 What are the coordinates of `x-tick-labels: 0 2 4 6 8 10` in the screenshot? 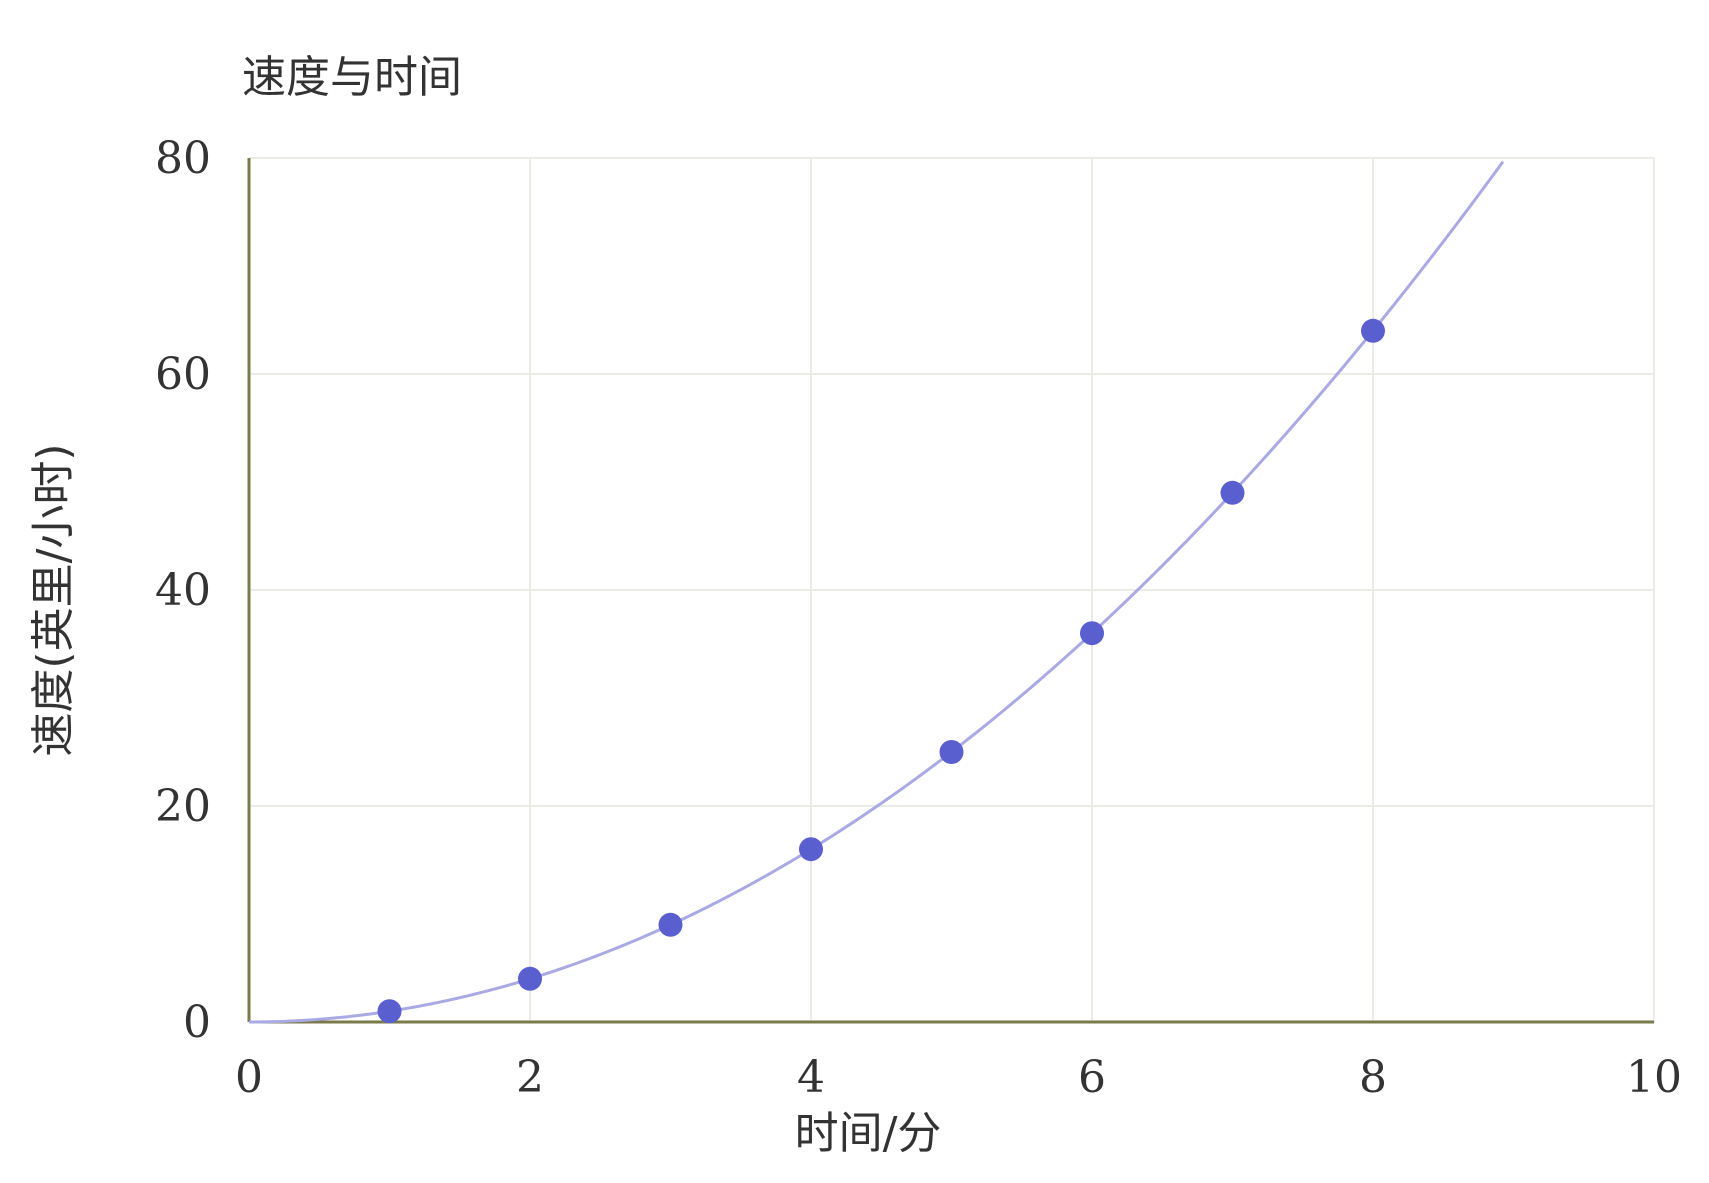 It's located at (958, 1077).